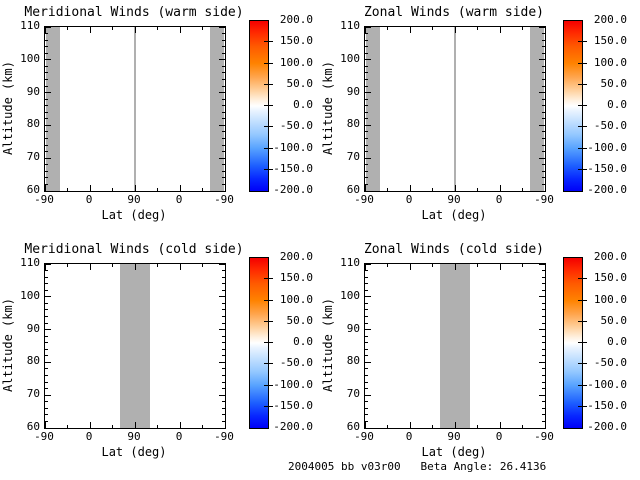 Image resolution: width=640 pixels, height=480 pixels. What do you see at coordinates (303, 104) in the screenshot?
I see `colorbar-tick-label: 0.0` at bounding box center [303, 104].